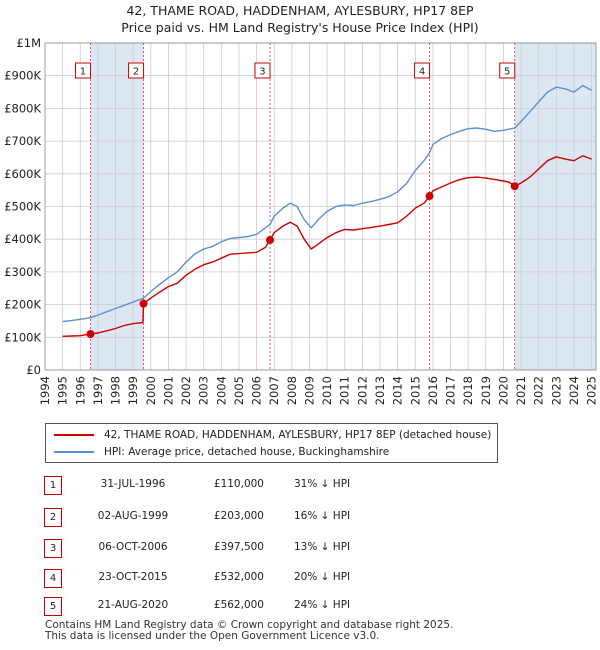 The image size is (600, 650). I want to click on sale-number-badge: 2, so click(53, 517).